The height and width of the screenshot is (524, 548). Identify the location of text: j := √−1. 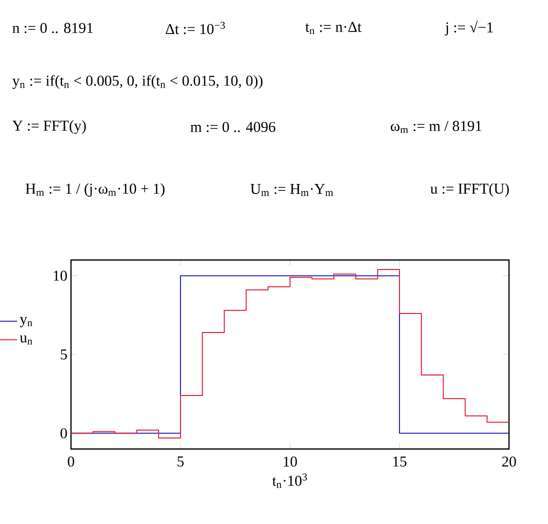
(468, 28).